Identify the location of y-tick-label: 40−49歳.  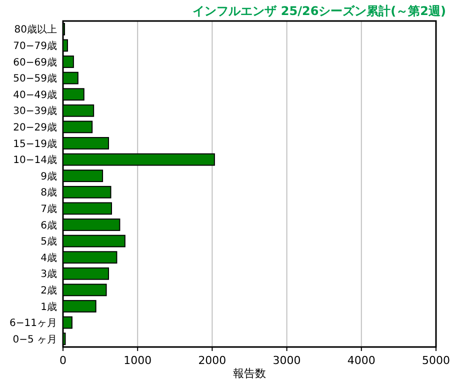
(35, 94).